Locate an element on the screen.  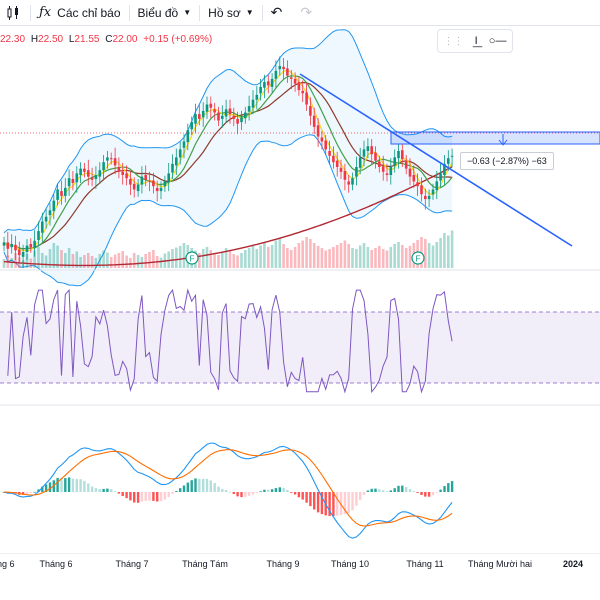
candles-button is located at coordinates (14, 13).